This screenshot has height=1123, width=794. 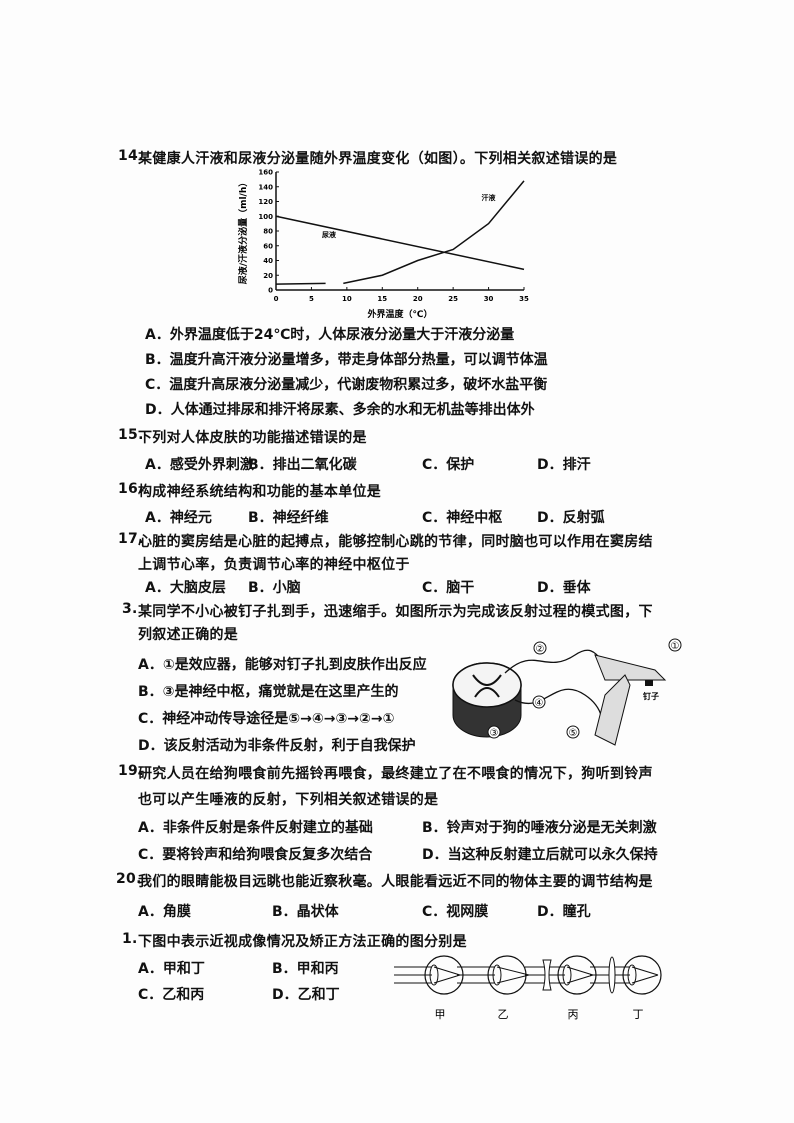 What do you see at coordinates (268, 261) in the screenshot?
I see `y-tick-label: 40` at bounding box center [268, 261].